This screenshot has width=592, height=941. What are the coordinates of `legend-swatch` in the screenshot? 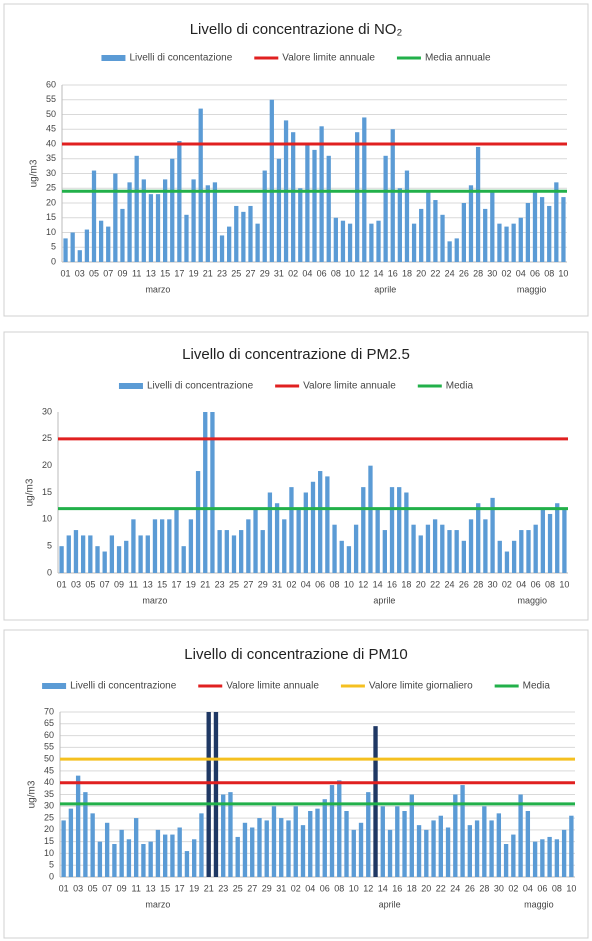 It's located at (113, 58).